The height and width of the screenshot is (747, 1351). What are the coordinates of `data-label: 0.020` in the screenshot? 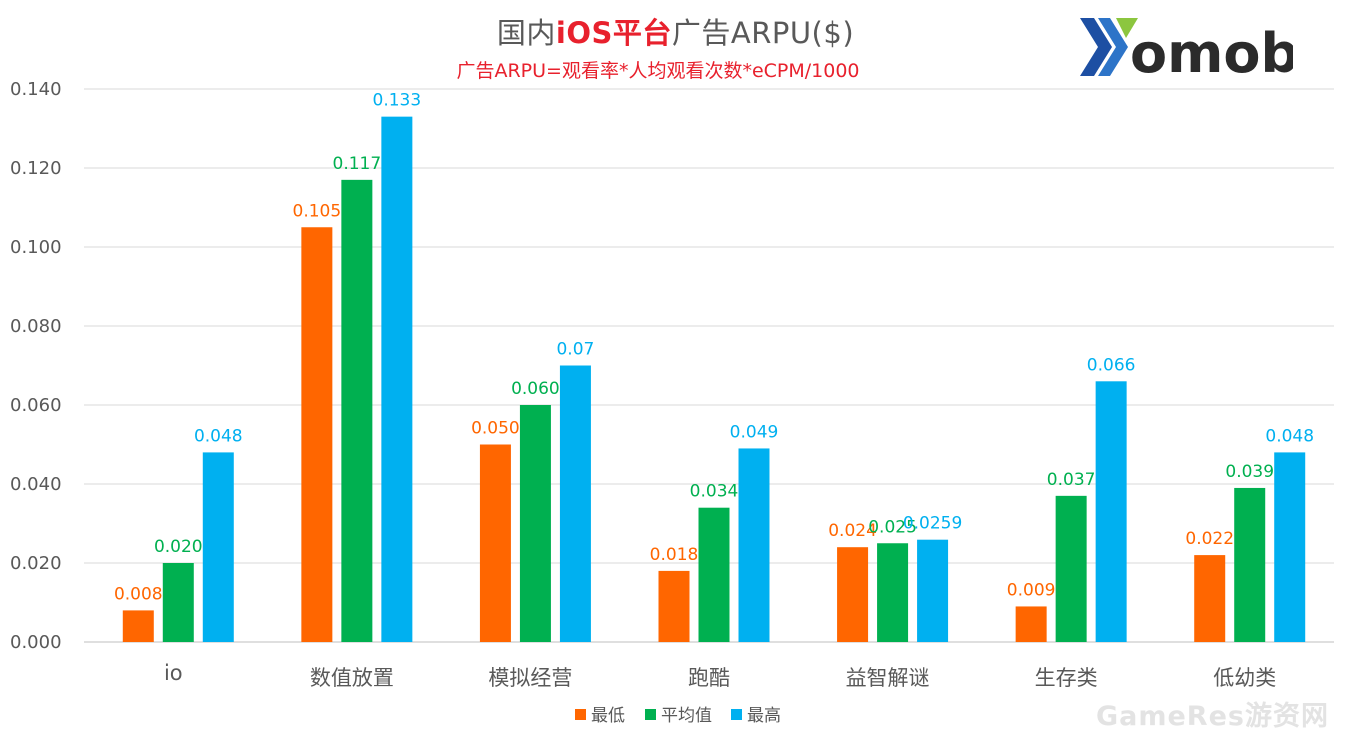 It's located at (178, 547).